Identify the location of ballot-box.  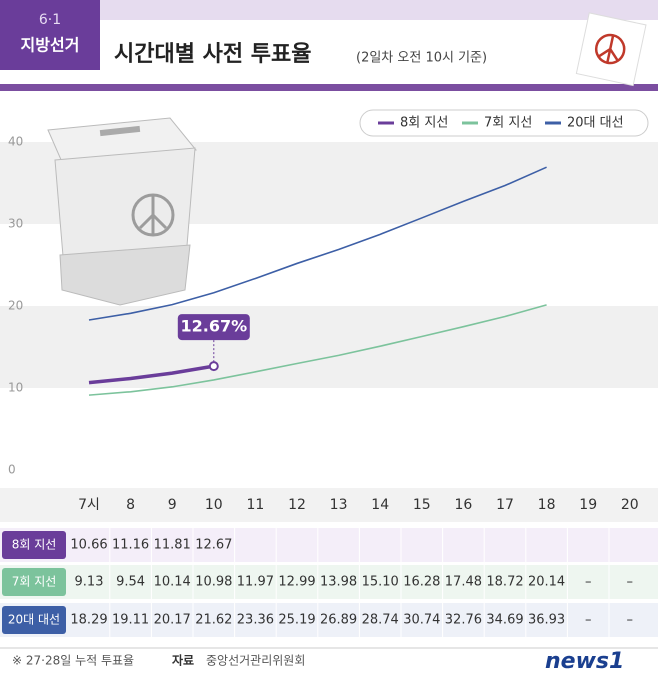
(122, 211).